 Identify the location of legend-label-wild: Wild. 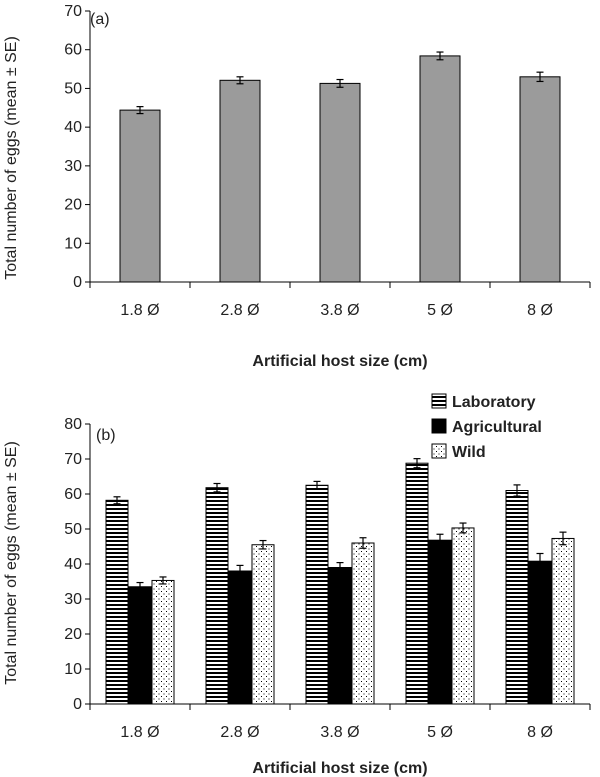
(469, 452).